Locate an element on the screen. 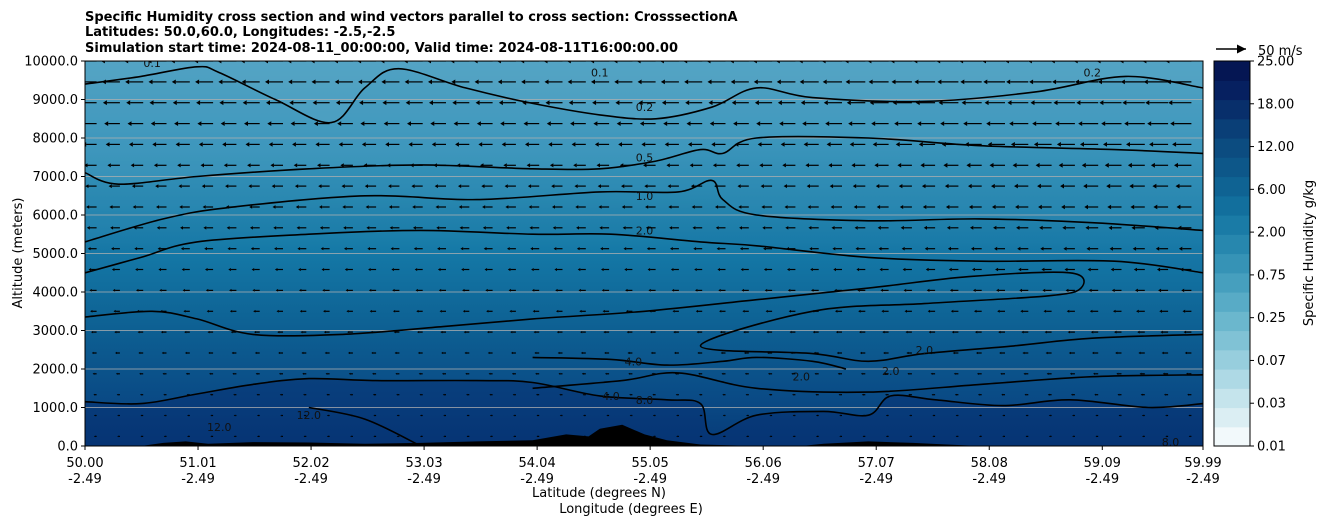 The image size is (1326, 526). contour-label: 0.5 is located at coordinates (645, 157).